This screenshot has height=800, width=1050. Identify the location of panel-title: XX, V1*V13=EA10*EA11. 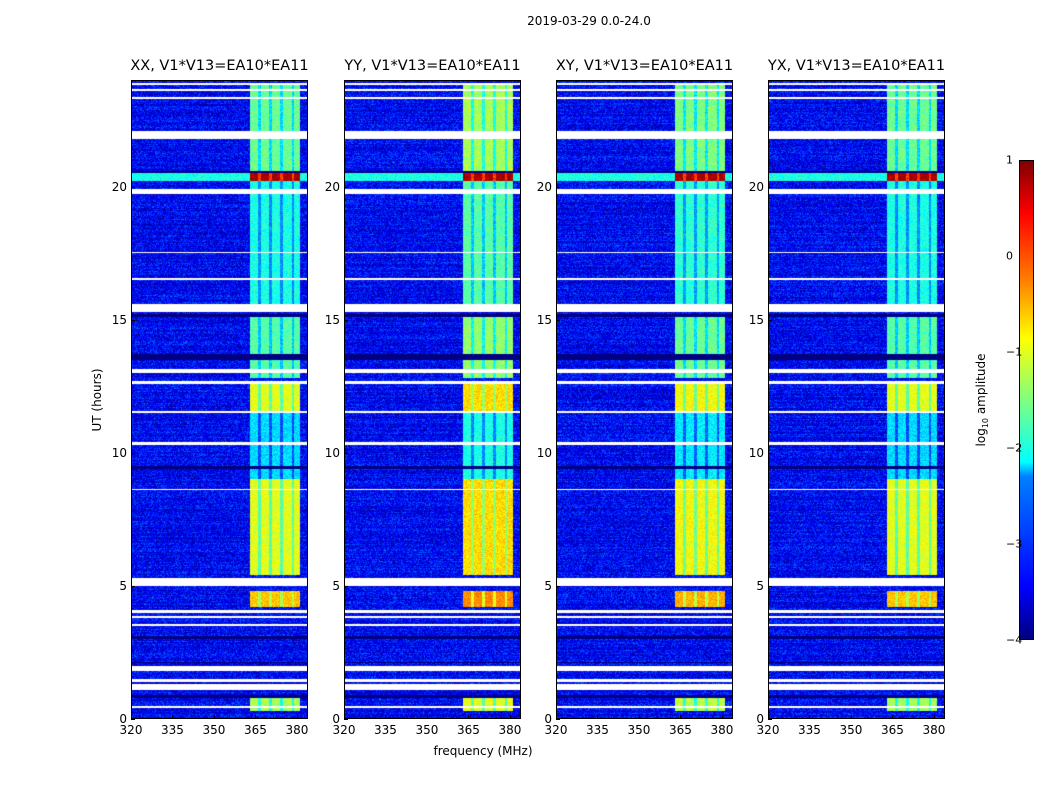
(219, 66).